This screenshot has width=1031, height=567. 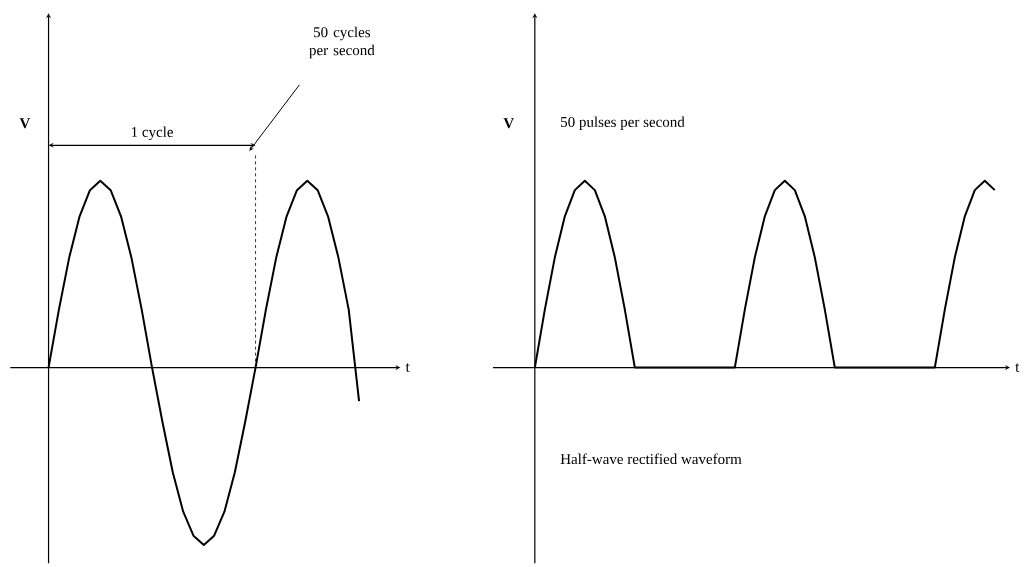 I want to click on text: 50 pulses per second, so click(x=623, y=123).